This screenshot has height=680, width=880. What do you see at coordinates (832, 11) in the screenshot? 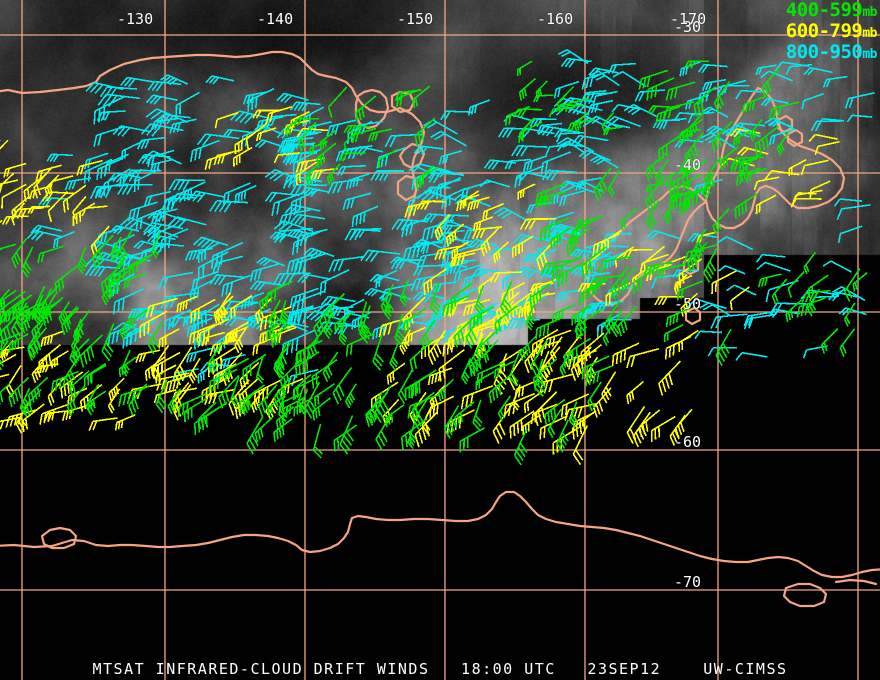
I see `legend-item-high-level-winds: 400-599mb` at bounding box center [832, 11].